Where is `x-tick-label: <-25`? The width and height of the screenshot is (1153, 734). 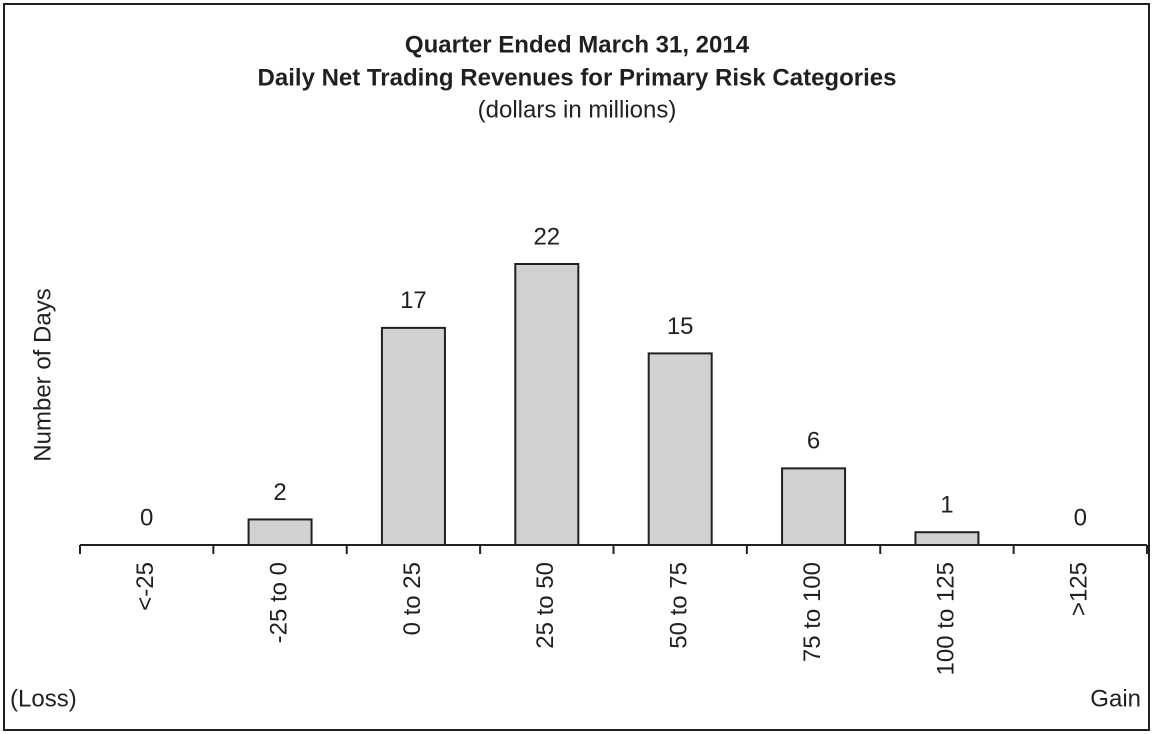 x-tick-label: <-25 is located at coordinates (145, 586).